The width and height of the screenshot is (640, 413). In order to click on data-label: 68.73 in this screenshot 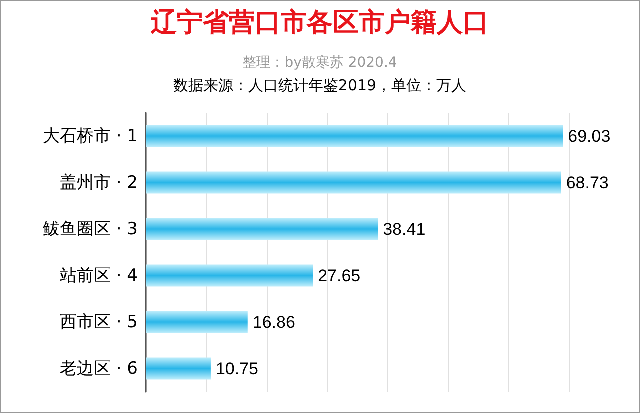, I will do `click(587, 182)`.